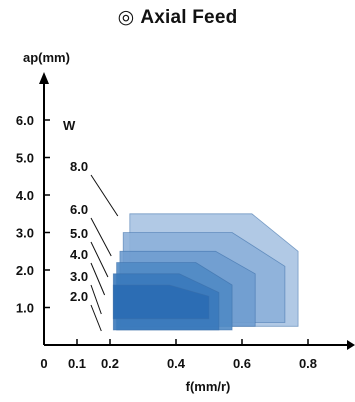 Image resolution: width=355 pixels, height=402 pixels. What do you see at coordinates (25, 233) in the screenshot?
I see `y-tick-label: 3.0` at bounding box center [25, 233].